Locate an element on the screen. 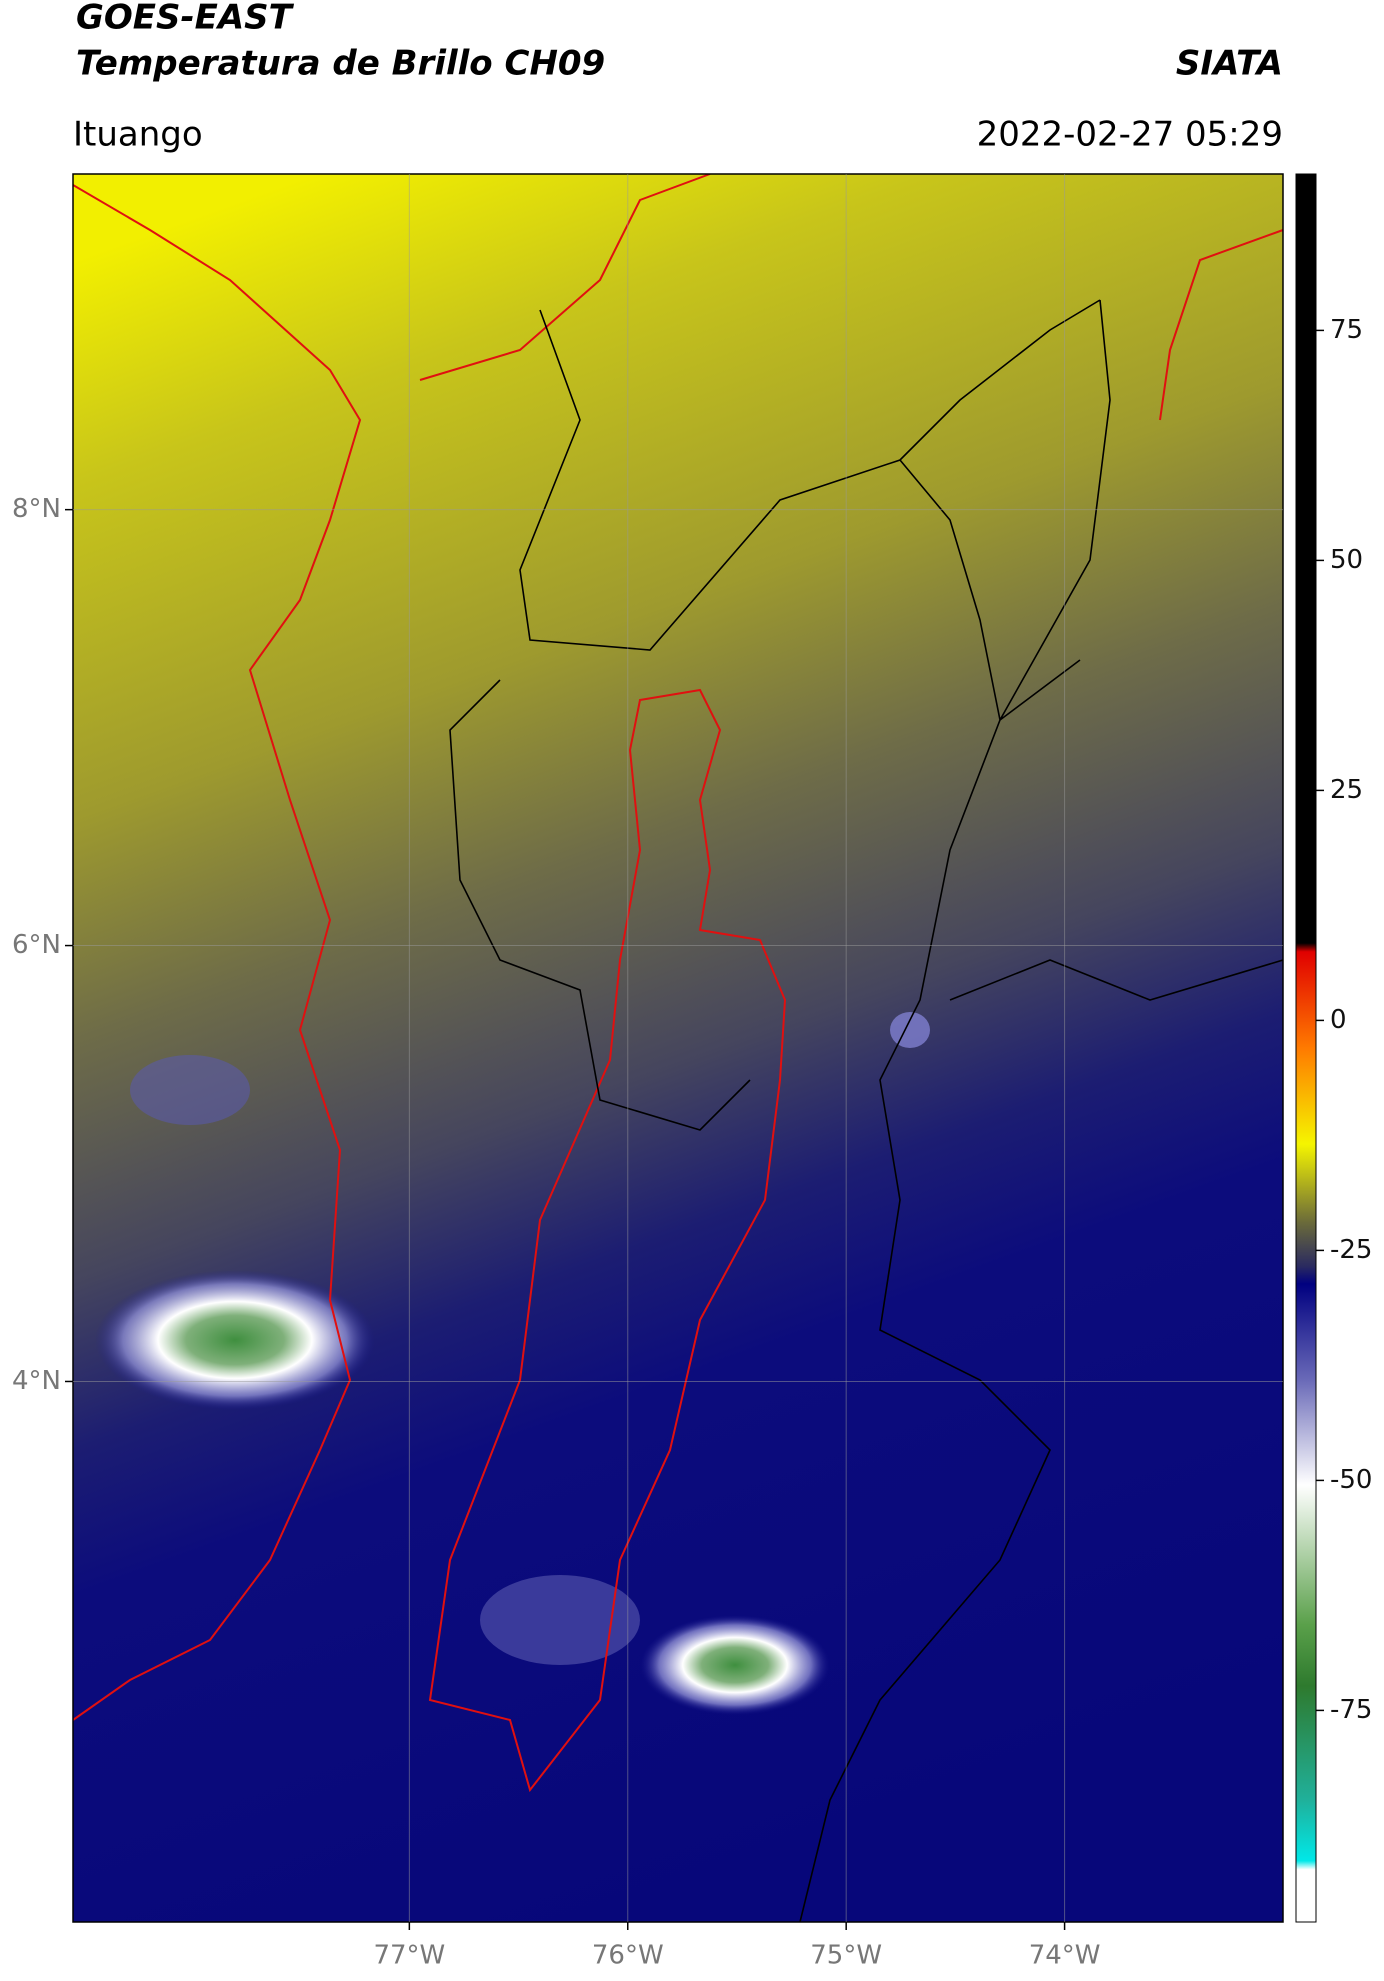  source: SIATA is located at coordinates (1229, 64).